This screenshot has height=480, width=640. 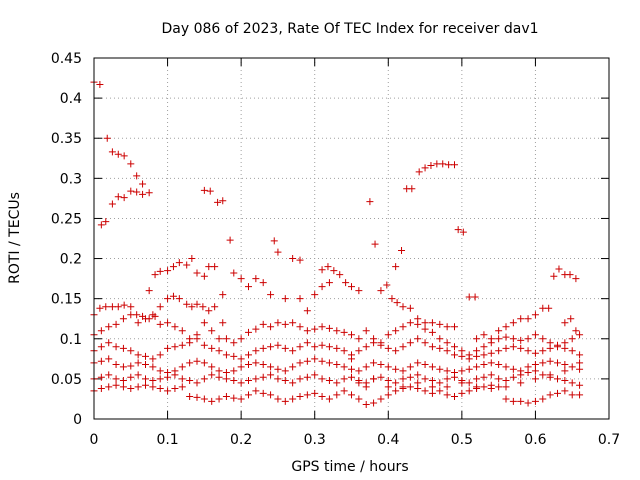 I want to click on x-tick-label: 0, so click(x=94, y=440).